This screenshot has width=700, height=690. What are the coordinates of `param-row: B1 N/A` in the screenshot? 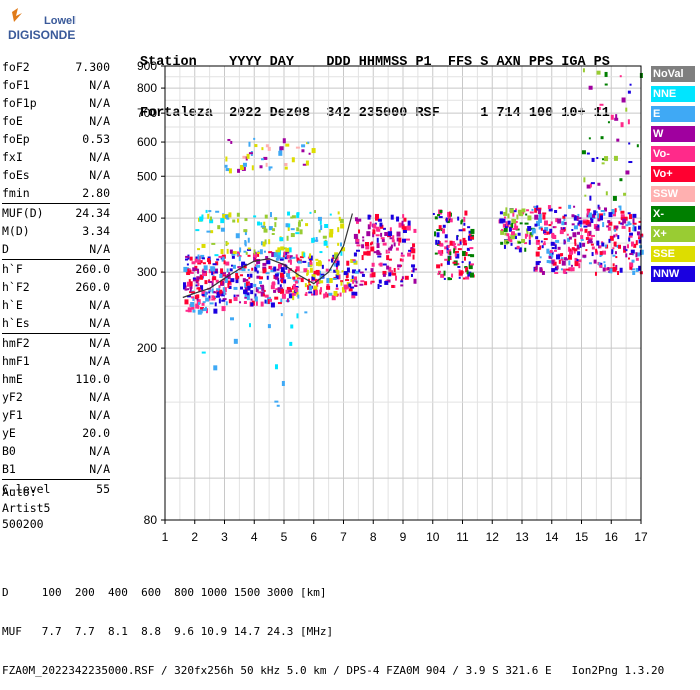 It's located at (56, 469).